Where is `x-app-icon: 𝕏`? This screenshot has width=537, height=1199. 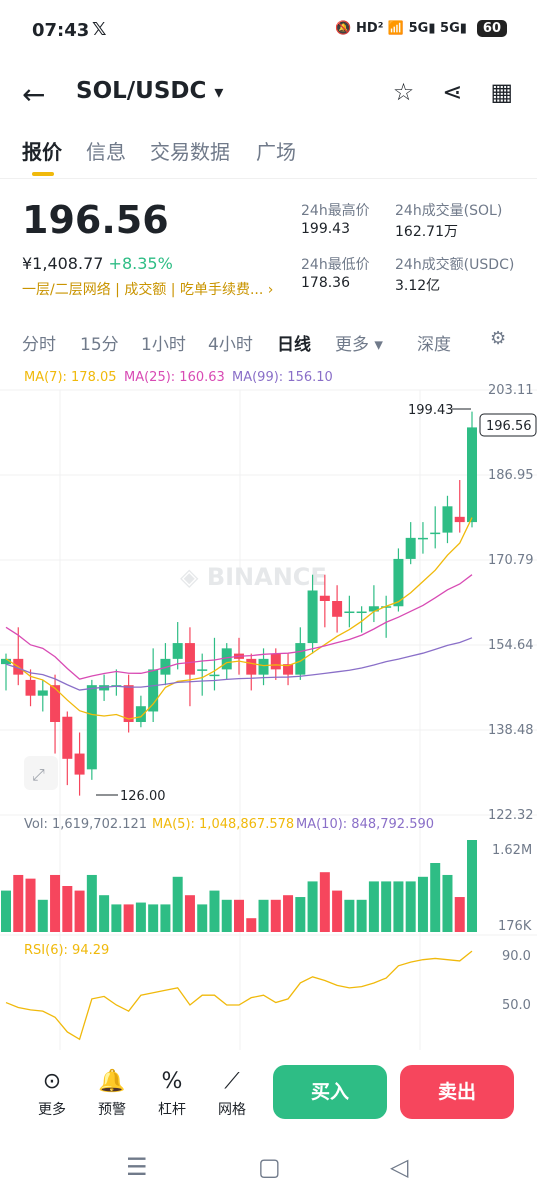
x-app-icon: 𝕏 is located at coordinates (99, 29).